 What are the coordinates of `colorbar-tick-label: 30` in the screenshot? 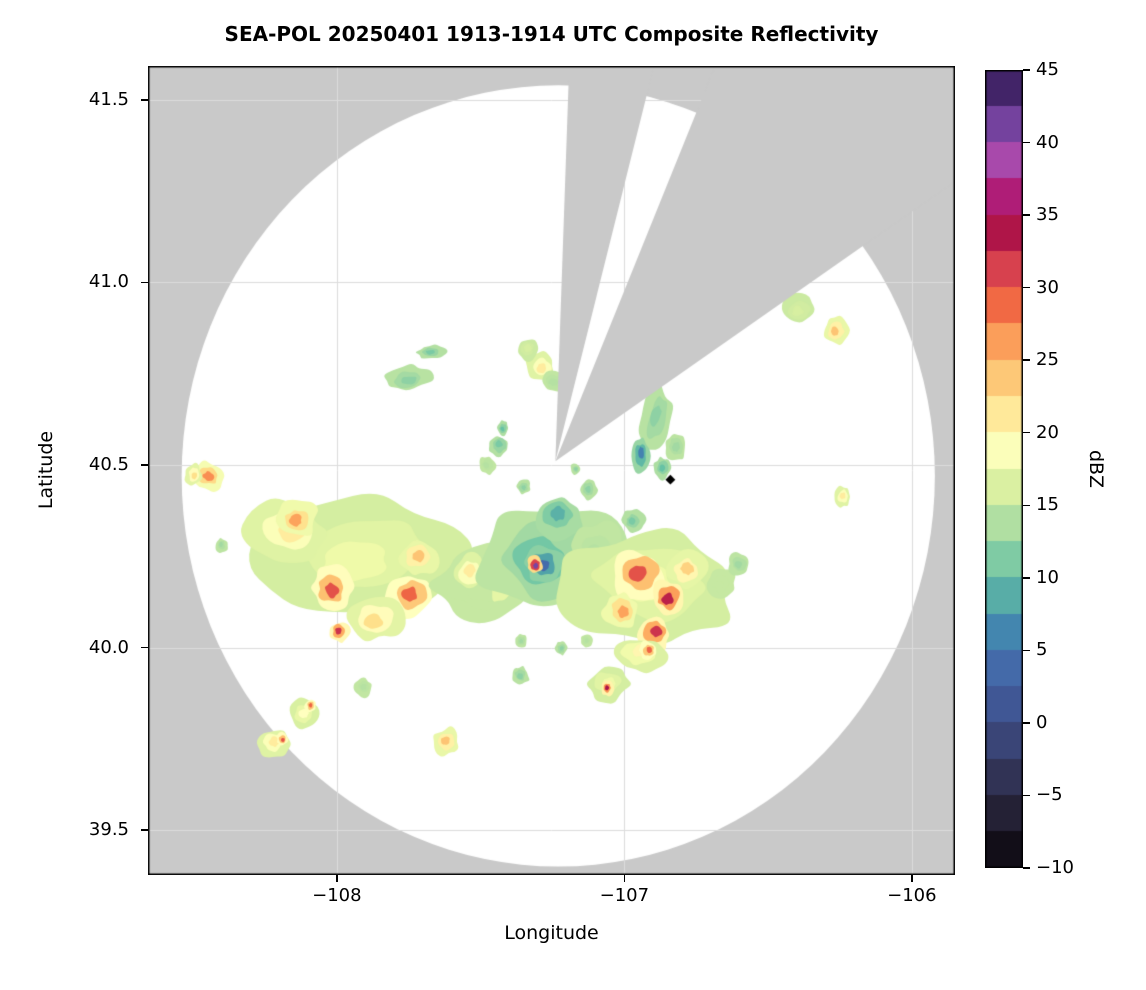 It's located at (1047, 287).